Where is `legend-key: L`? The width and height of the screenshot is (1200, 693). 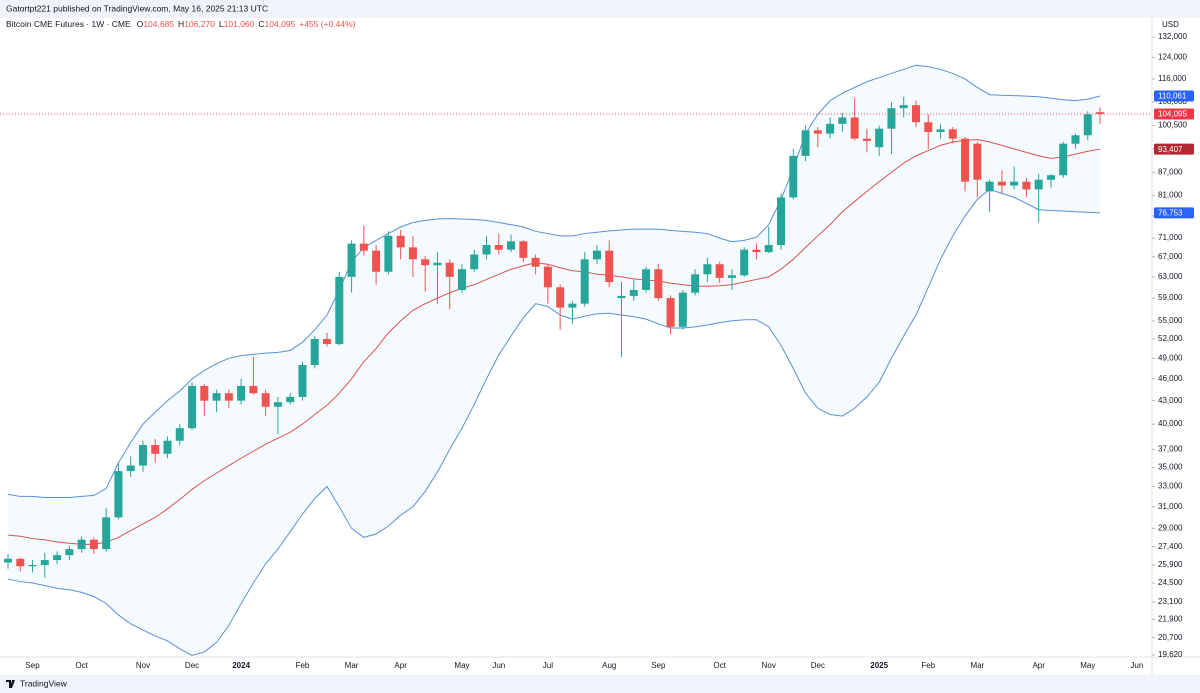 legend-key: L is located at coordinates (221, 24).